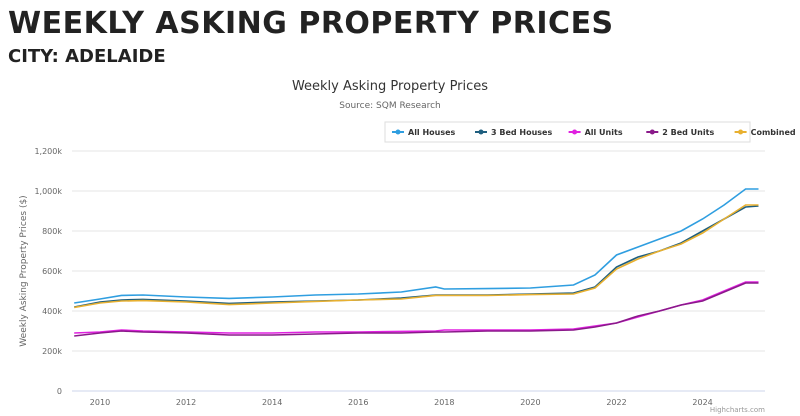 Image resolution: width=800 pixels, height=416 pixels. What do you see at coordinates (390, 86) in the screenshot?
I see `chart-title: Weekly Asking Property Prices` at bounding box center [390, 86].